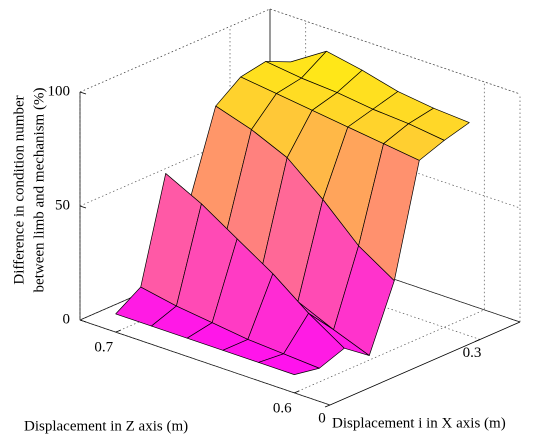 The width and height of the screenshot is (550, 445). What do you see at coordinates (289, 364) in the screenshot?
I see `surface-cell` at bounding box center [289, 364].